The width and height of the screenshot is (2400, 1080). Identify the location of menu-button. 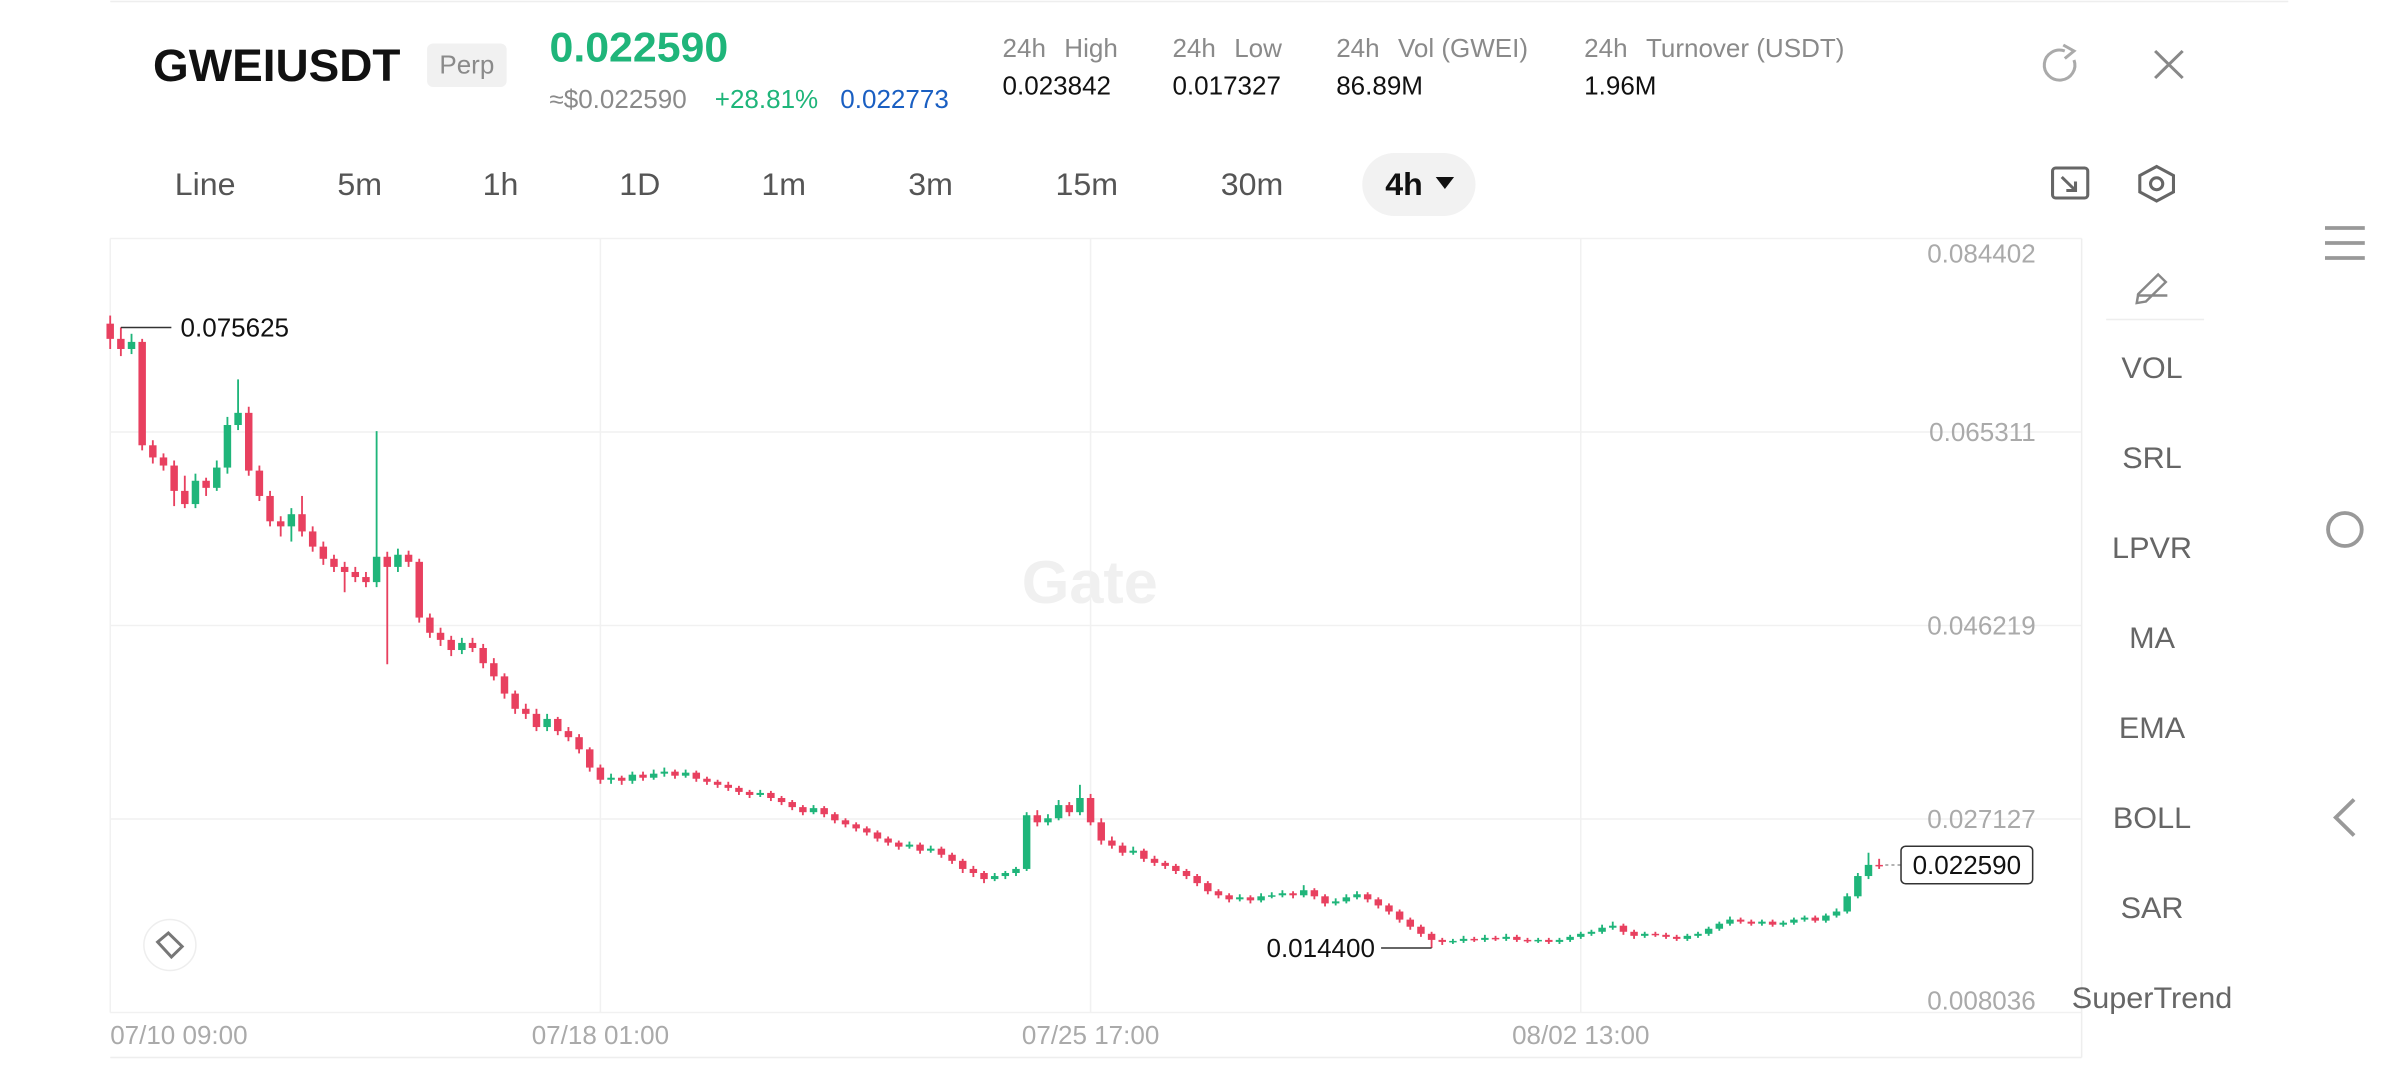
(2345, 243).